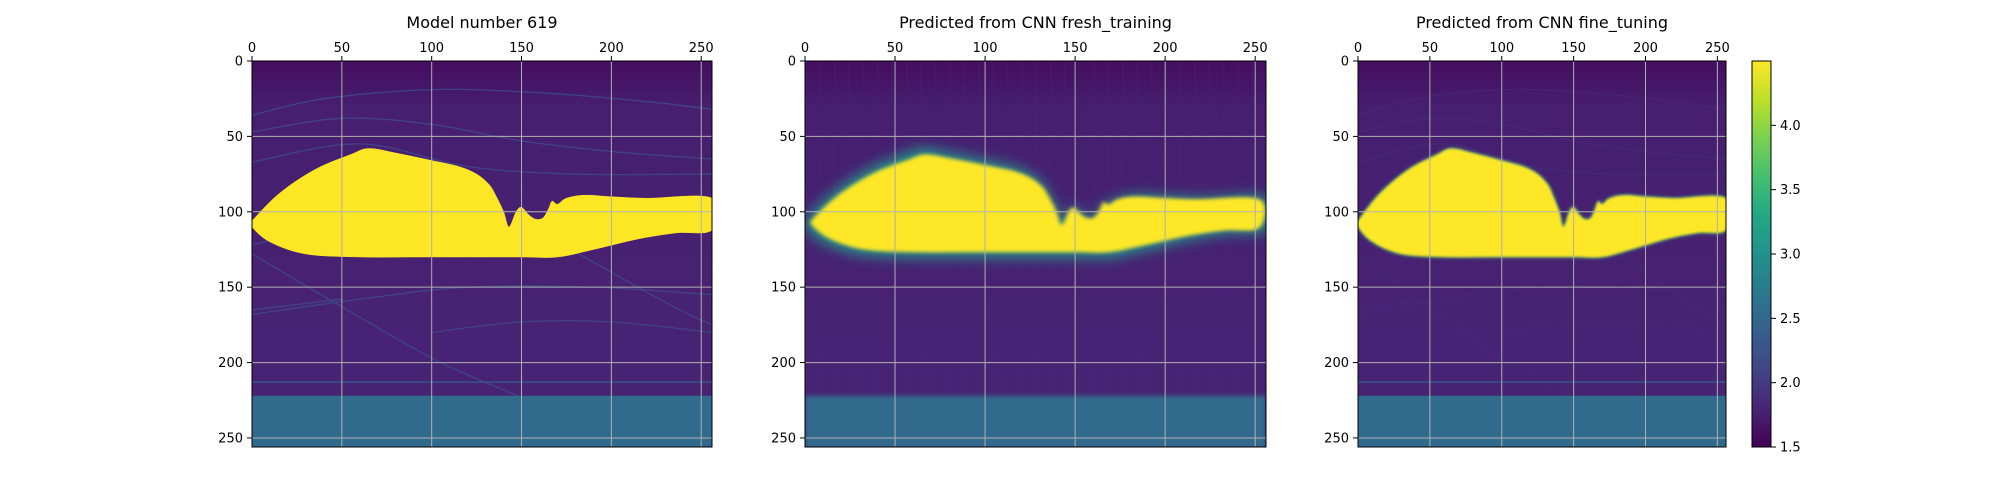  What do you see at coordinates (1542, 23) in the screenshot?
I see `panel-title: Predicted from CNN fine_tuning` at bounding box center [1542, 23].